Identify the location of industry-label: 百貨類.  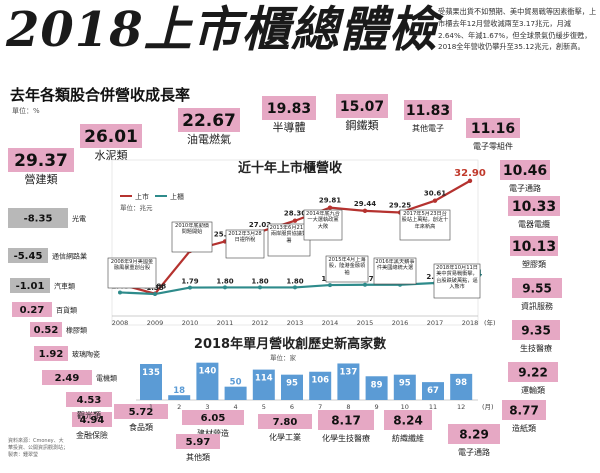
(66, 310).